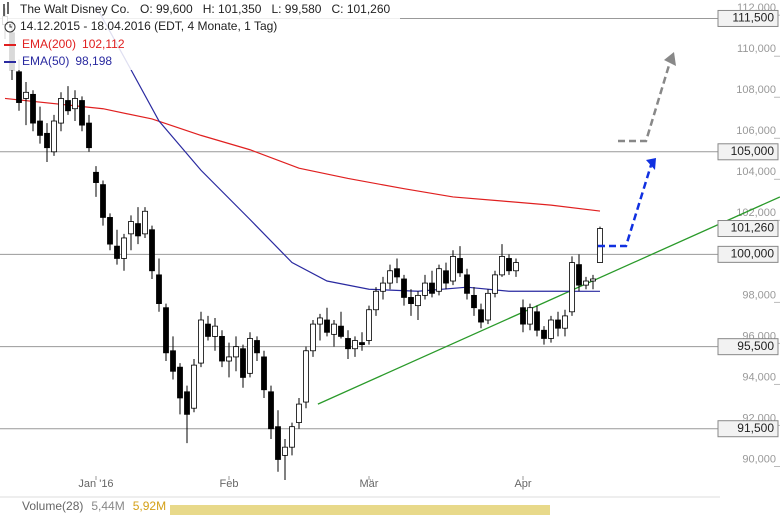 The width and height of the screenshot is (780, 515). I want to click on x-tick-label: Mär, so click(369, 484).